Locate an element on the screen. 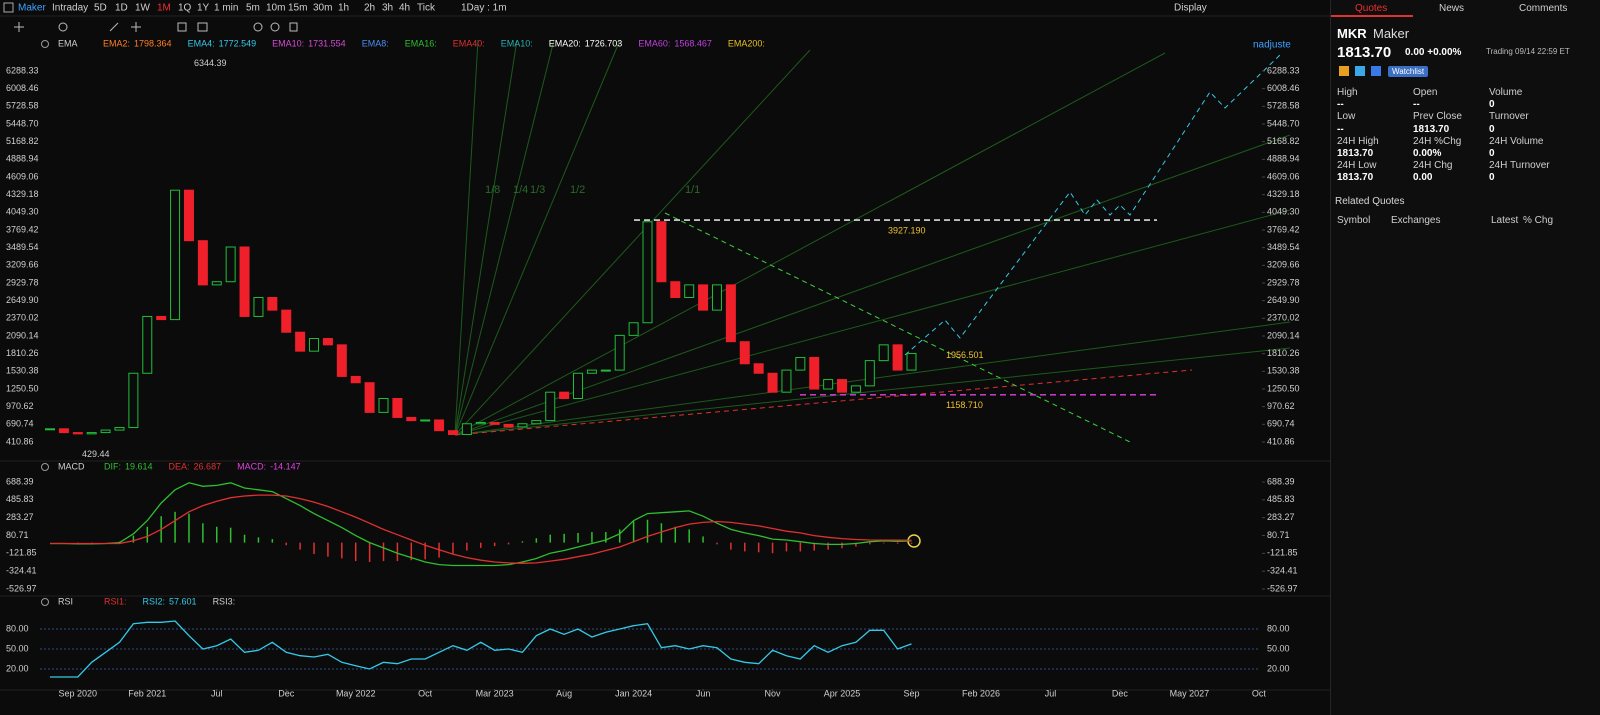 The height and width of the screenshot is (715, 1600). x-tick-label: Nov is located at coordinates (773, 693).